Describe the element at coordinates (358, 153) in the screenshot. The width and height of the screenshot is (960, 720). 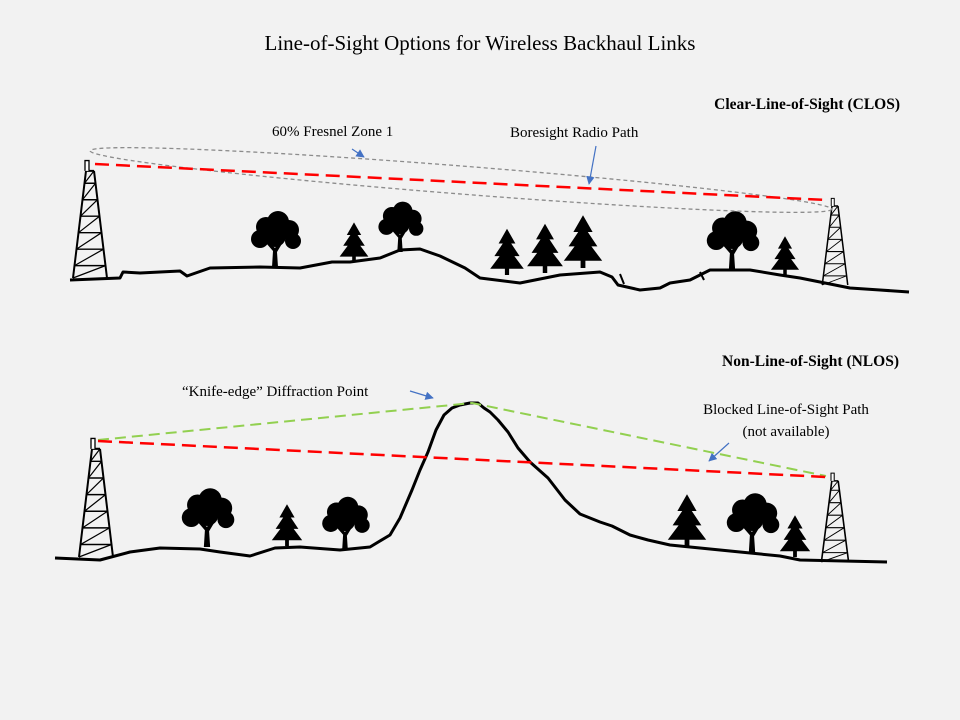
I see `fresnel-pointer-arrow` at that location.